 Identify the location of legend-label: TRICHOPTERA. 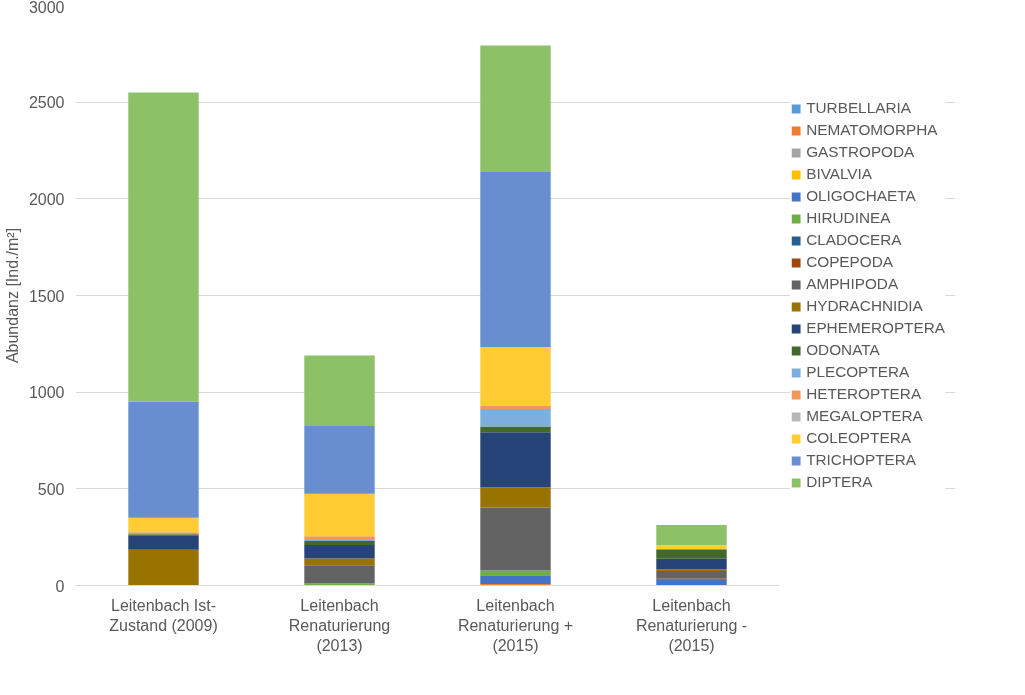
(861, 460).